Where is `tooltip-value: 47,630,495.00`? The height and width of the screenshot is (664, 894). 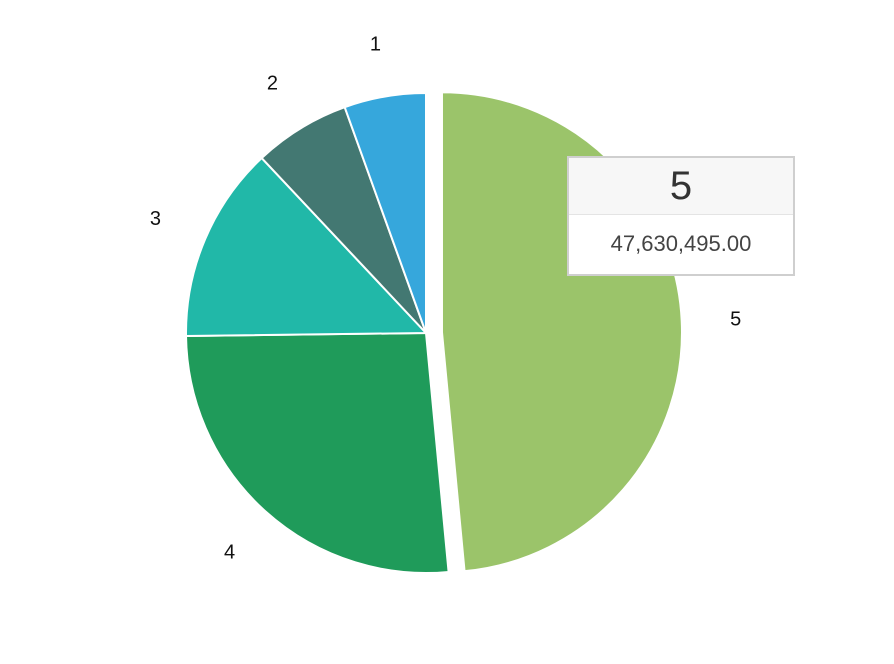 tooltip-value: 47,630,495.00 is located at coordinates (681, 243).